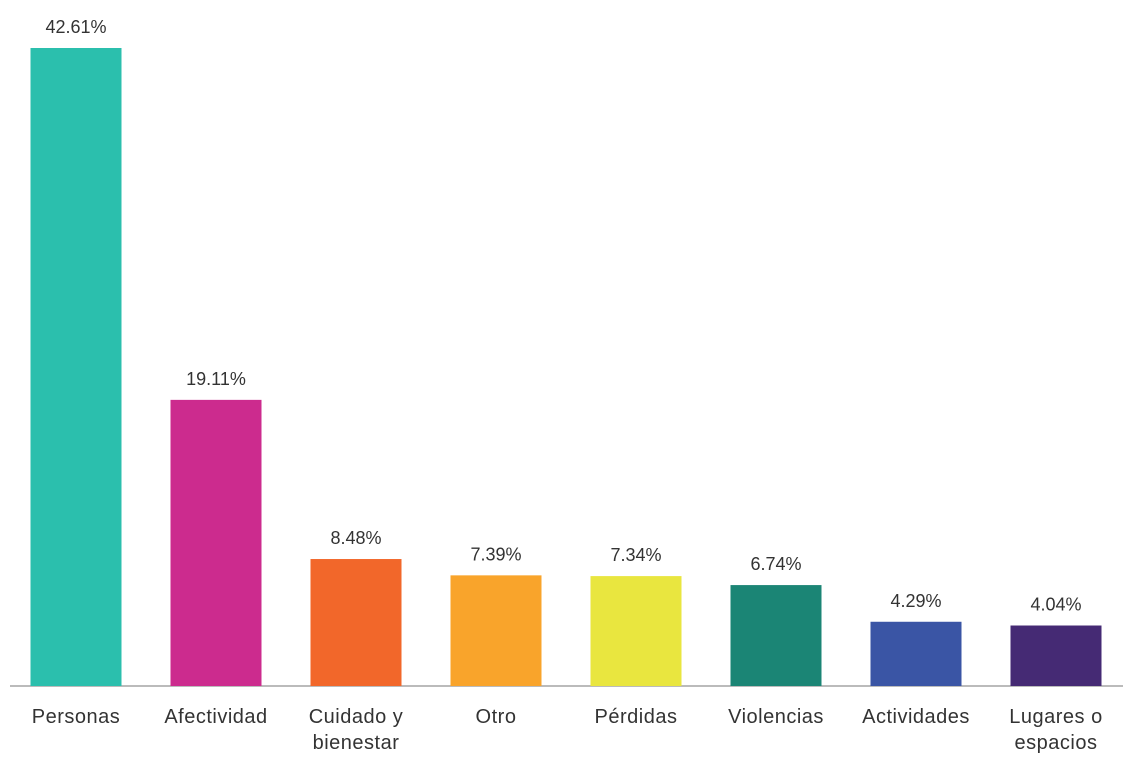 This screenshot has width=1123, height=772. Describe the element at coordinates (355, 538) in the screenshot. I see `value-label: 8.48%` at that location.